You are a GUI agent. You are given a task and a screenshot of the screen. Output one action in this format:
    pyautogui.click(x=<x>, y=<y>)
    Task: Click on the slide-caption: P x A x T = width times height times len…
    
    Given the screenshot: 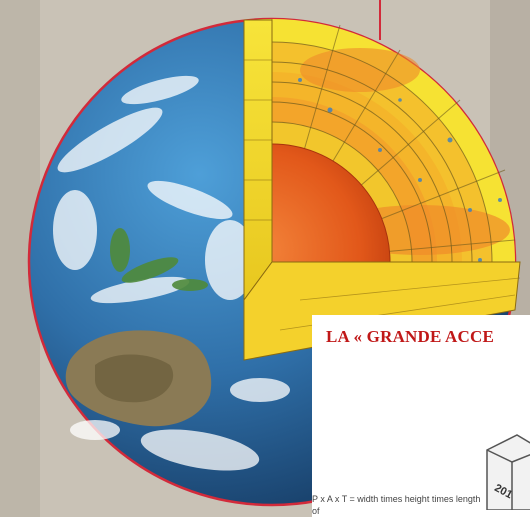 What is the action you would take?
    pyautogui.click(x=396, y=505)
    